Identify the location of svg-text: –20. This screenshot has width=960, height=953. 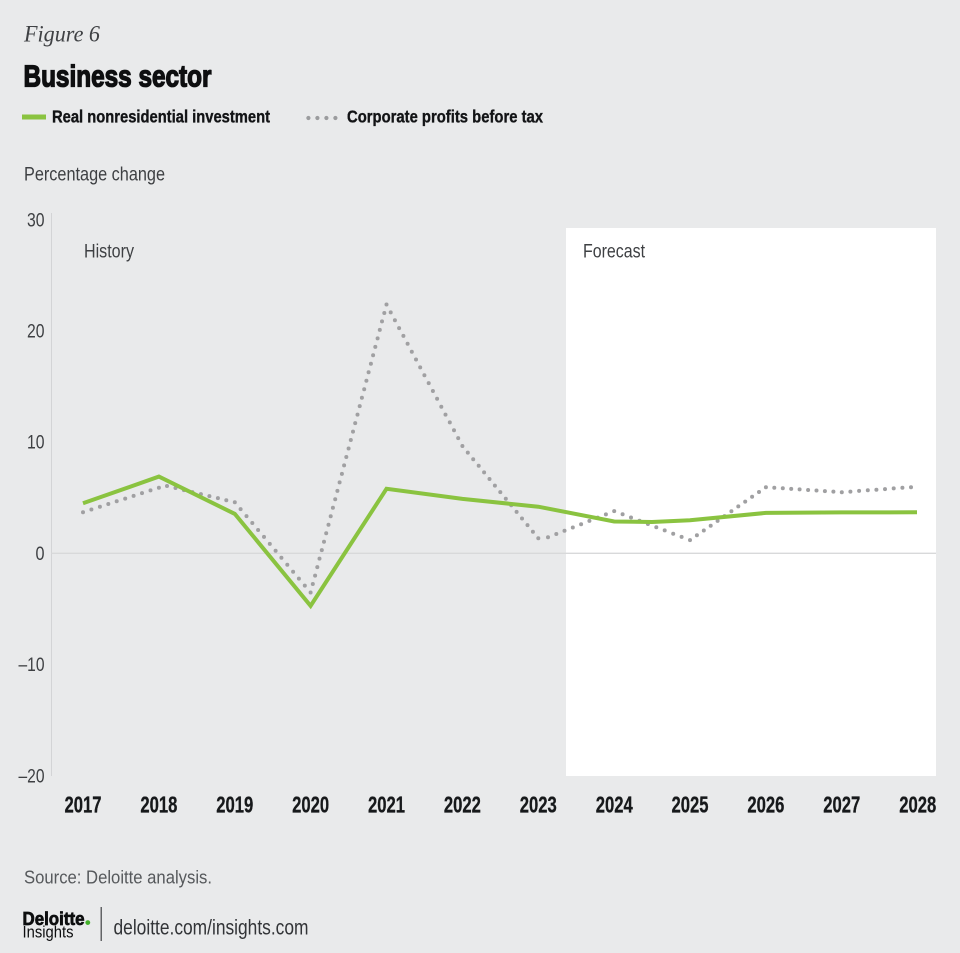
(32, 776).